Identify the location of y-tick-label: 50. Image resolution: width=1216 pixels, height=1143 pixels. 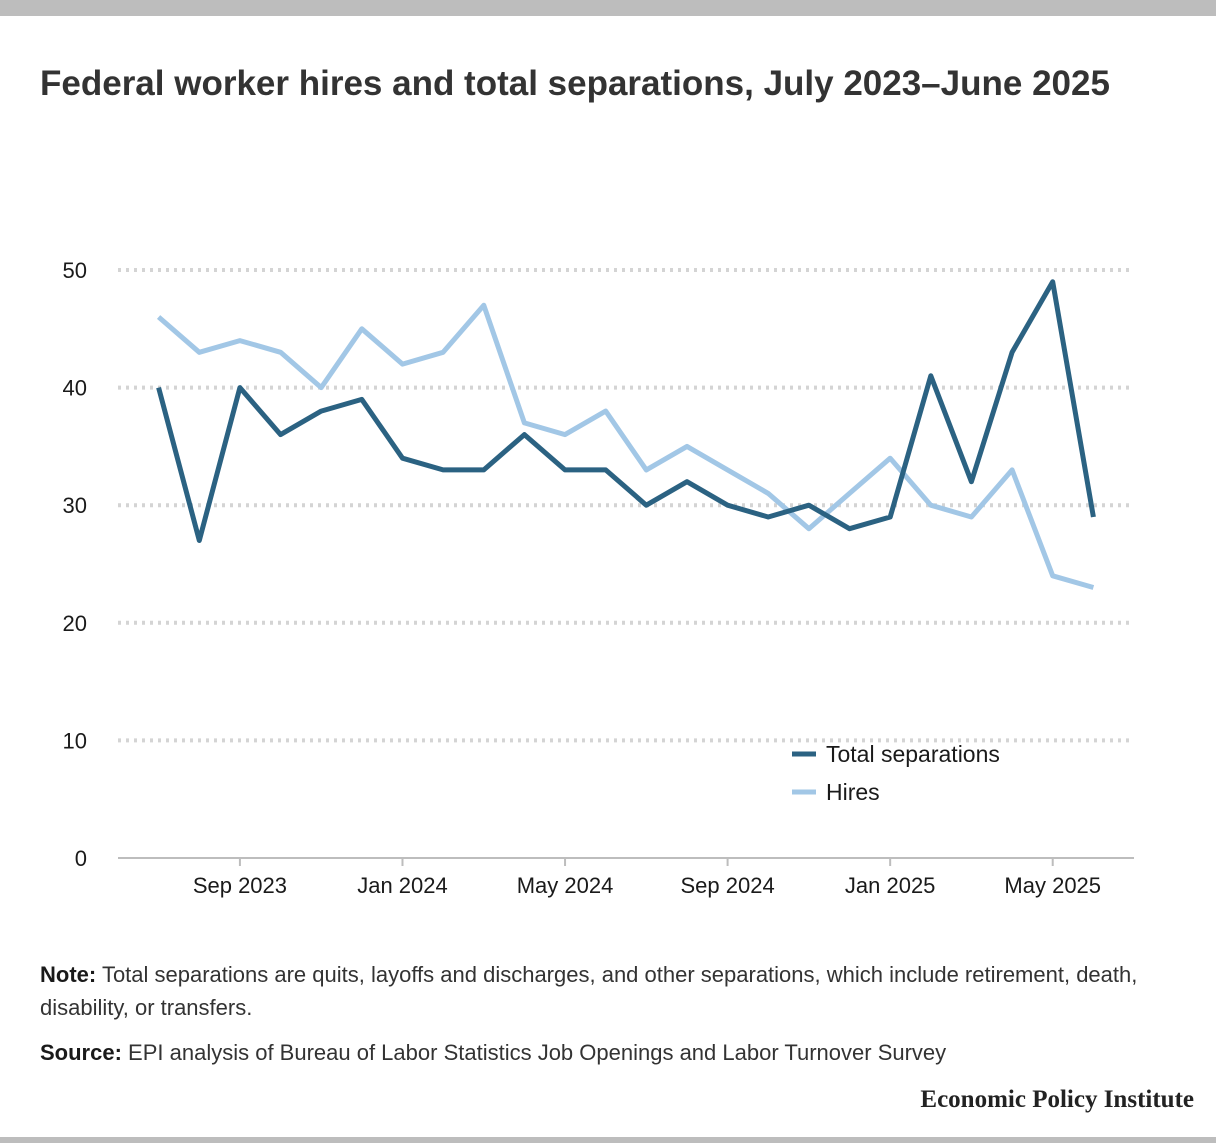
(75, 270).